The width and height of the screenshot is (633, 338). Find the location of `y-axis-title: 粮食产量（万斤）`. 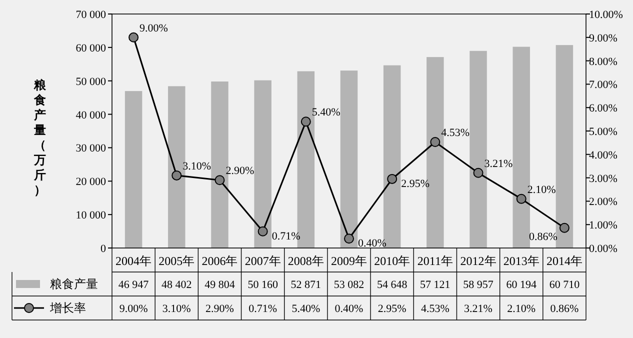

y-axis-title: 粮食产量（万斤） is located at coordinates (40, 137).